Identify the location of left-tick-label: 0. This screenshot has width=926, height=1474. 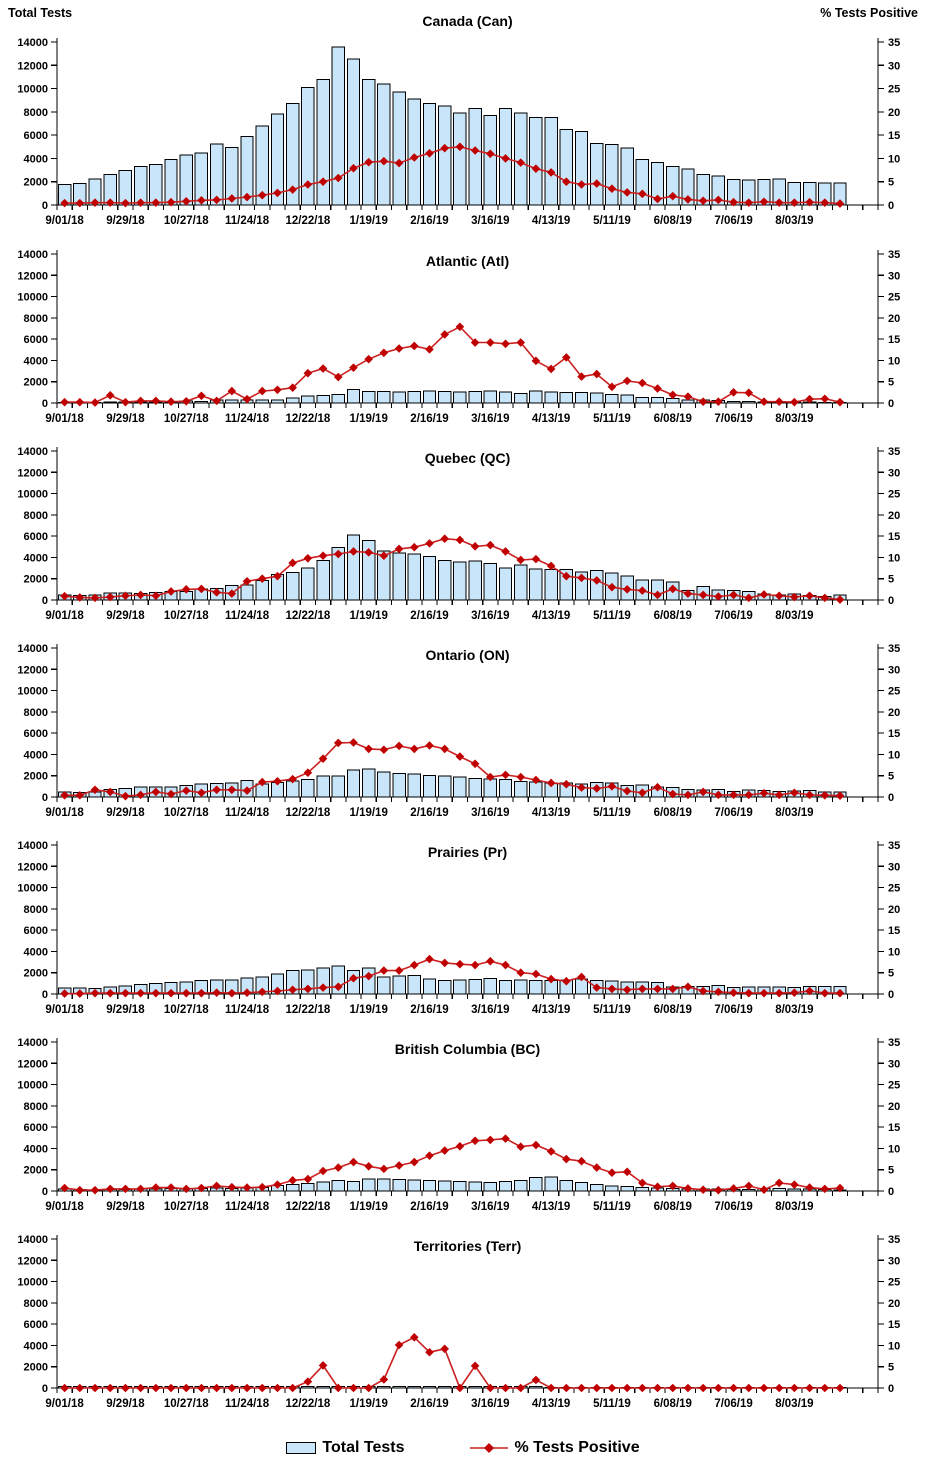
(45, 1192).